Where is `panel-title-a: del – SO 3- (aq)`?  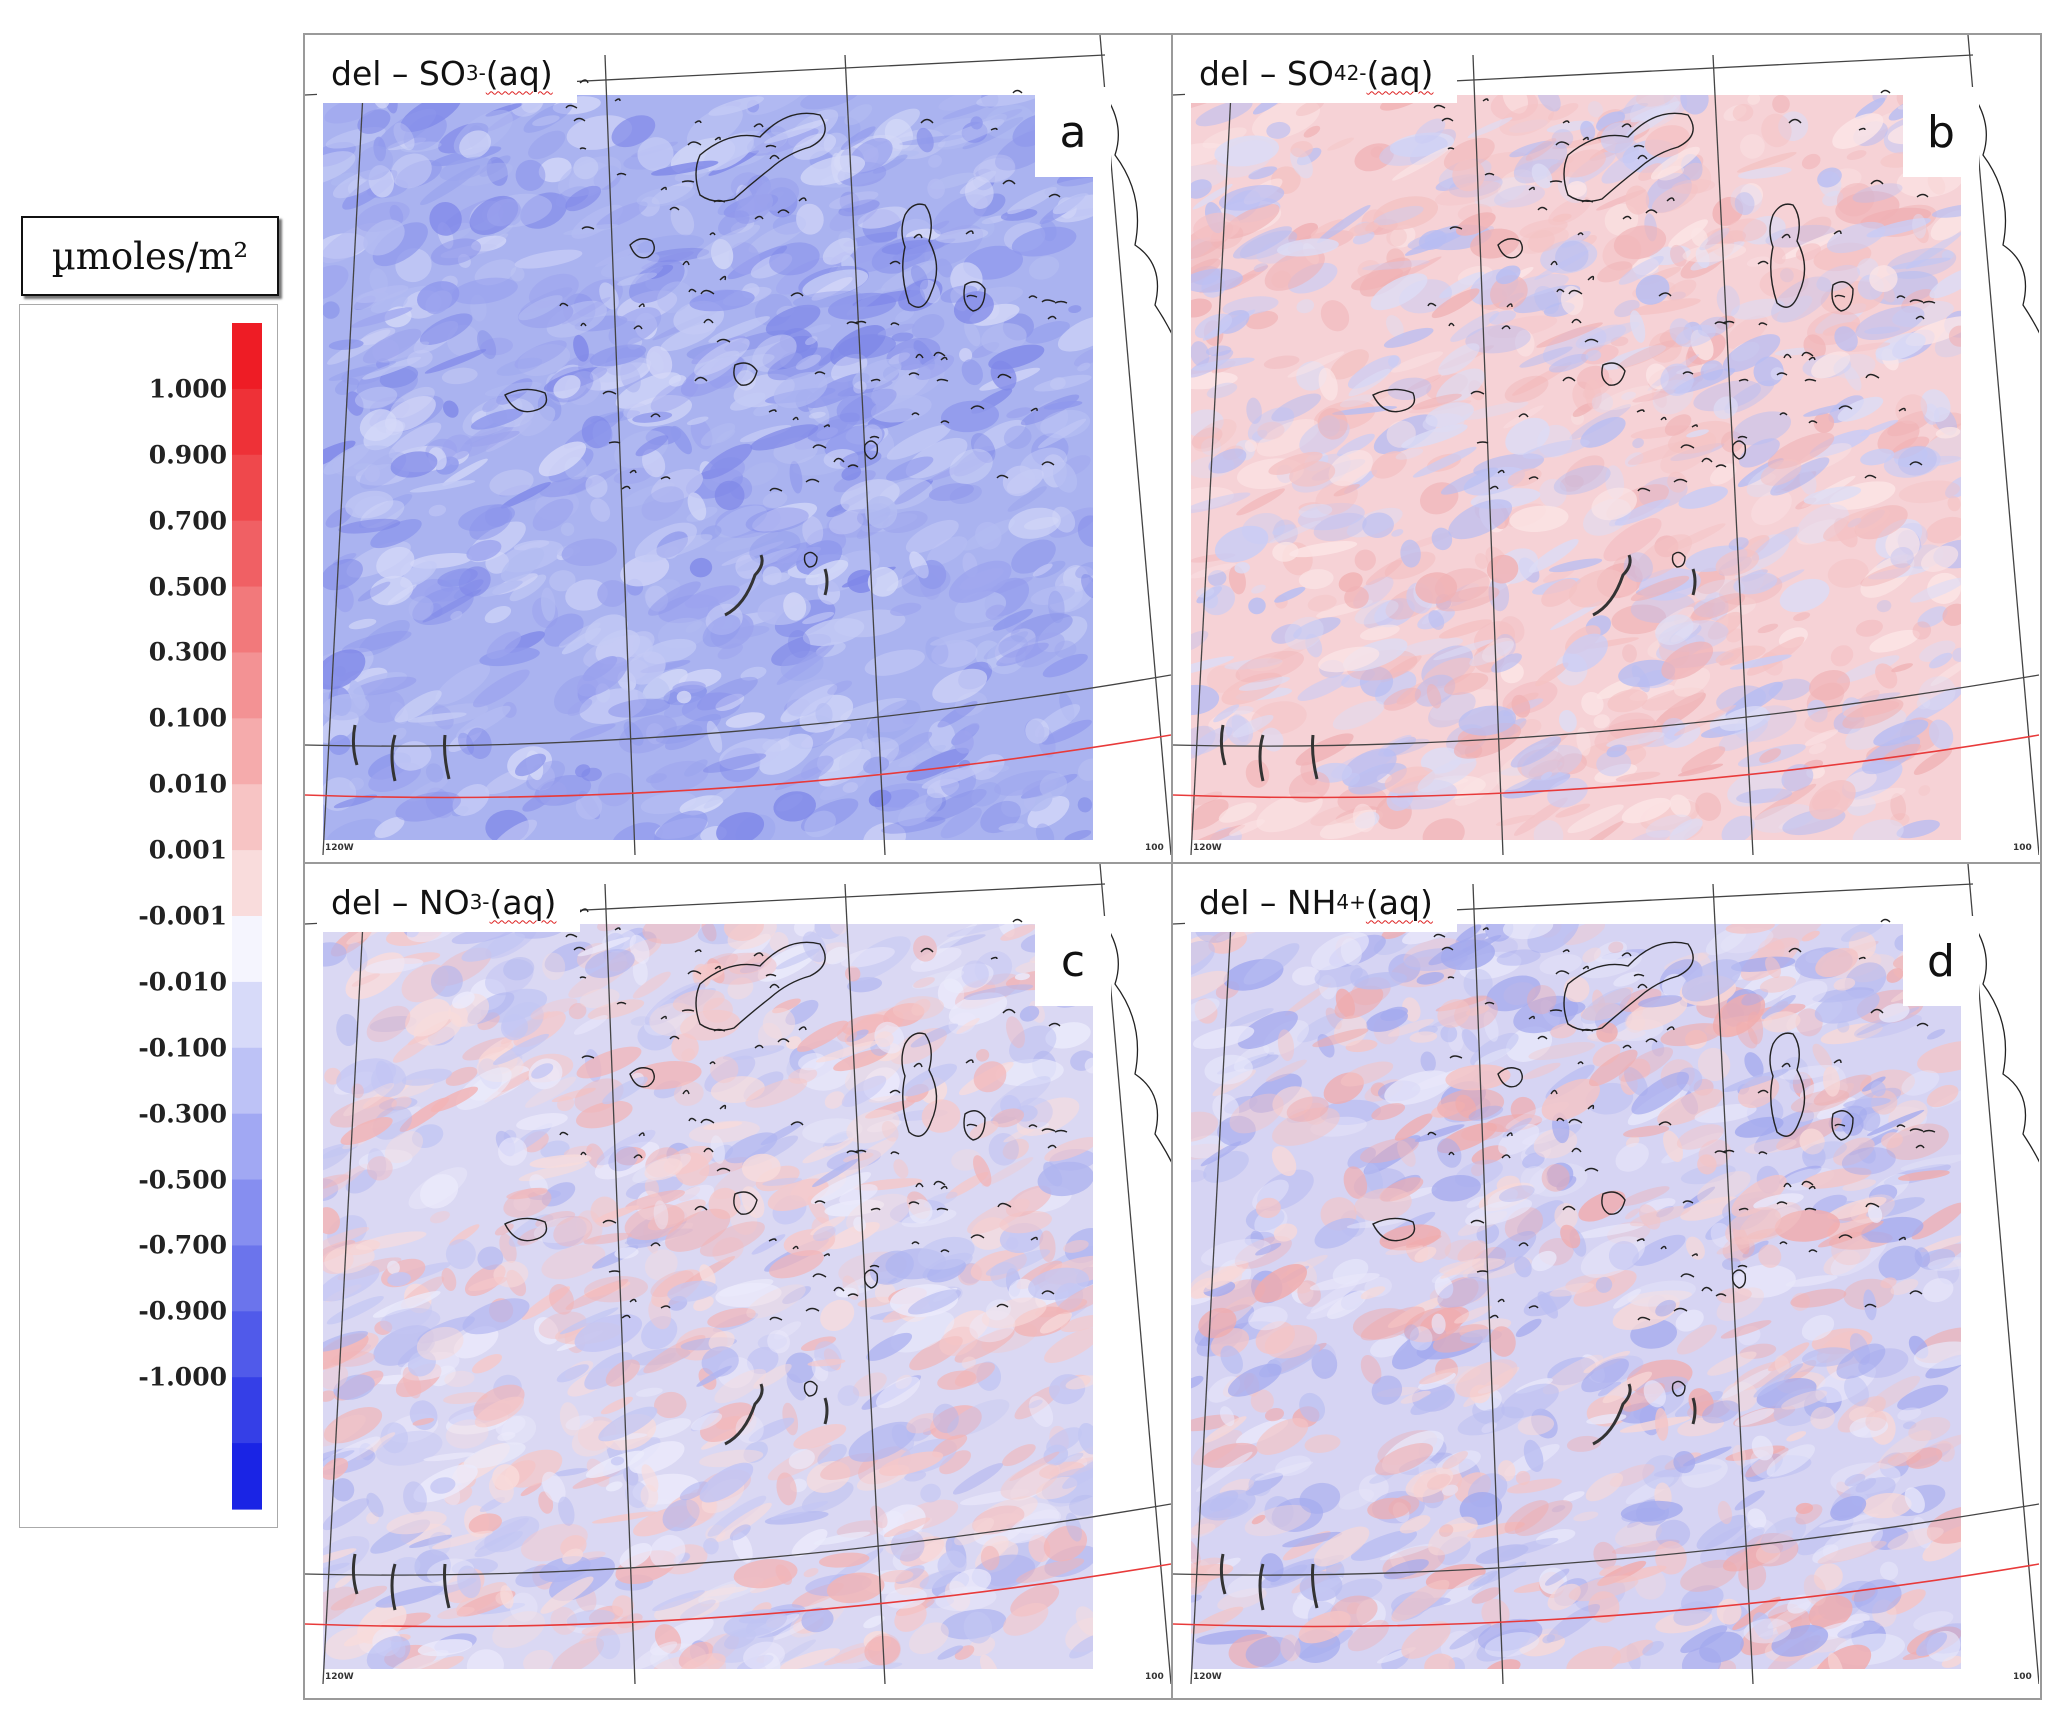
panel-title-a: del – SO 3- (aq) is located at coordinates (447, 73).